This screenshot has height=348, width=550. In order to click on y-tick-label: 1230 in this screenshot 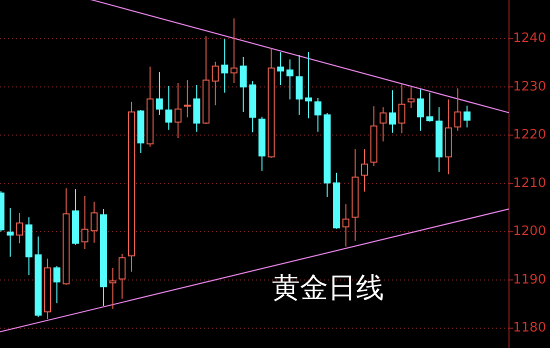, I will do `click(529, 86)`.